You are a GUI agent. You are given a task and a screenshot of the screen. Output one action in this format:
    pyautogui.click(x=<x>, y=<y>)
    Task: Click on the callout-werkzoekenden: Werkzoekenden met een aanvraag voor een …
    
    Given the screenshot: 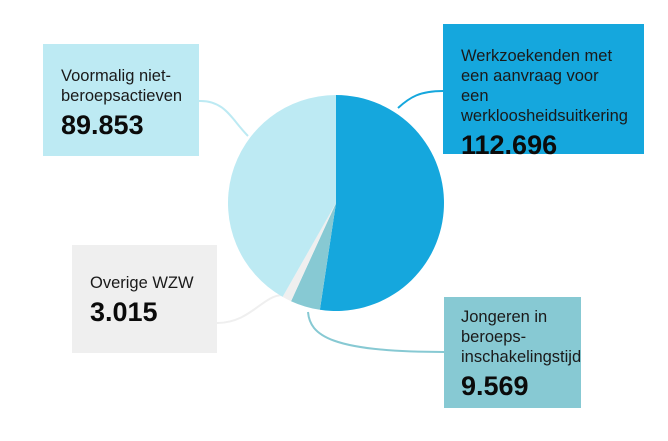 What is the action you would take?
    pyautogui.click(x=543, y=92)
    